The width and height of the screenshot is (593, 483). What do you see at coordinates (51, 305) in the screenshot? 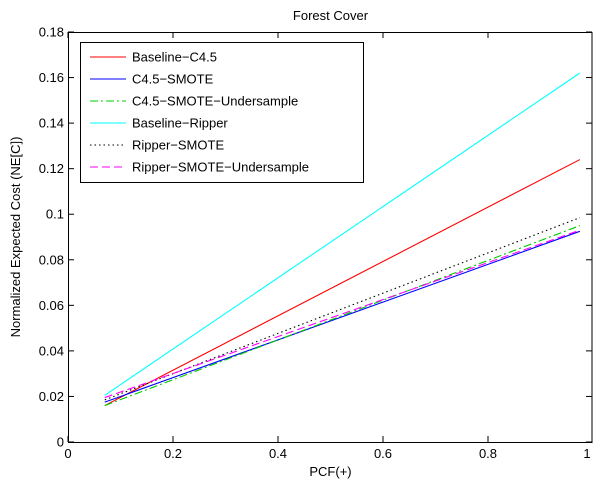
I see `y-tick-label: 0.06` at bounding box center [51, 305].